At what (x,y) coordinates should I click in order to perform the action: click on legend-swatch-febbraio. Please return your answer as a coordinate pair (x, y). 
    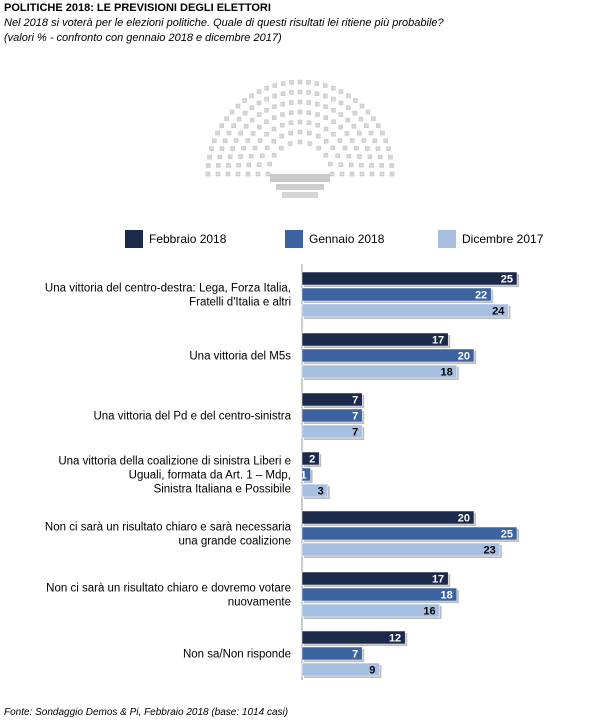
    Looking at the image, I should click on (134, 239).